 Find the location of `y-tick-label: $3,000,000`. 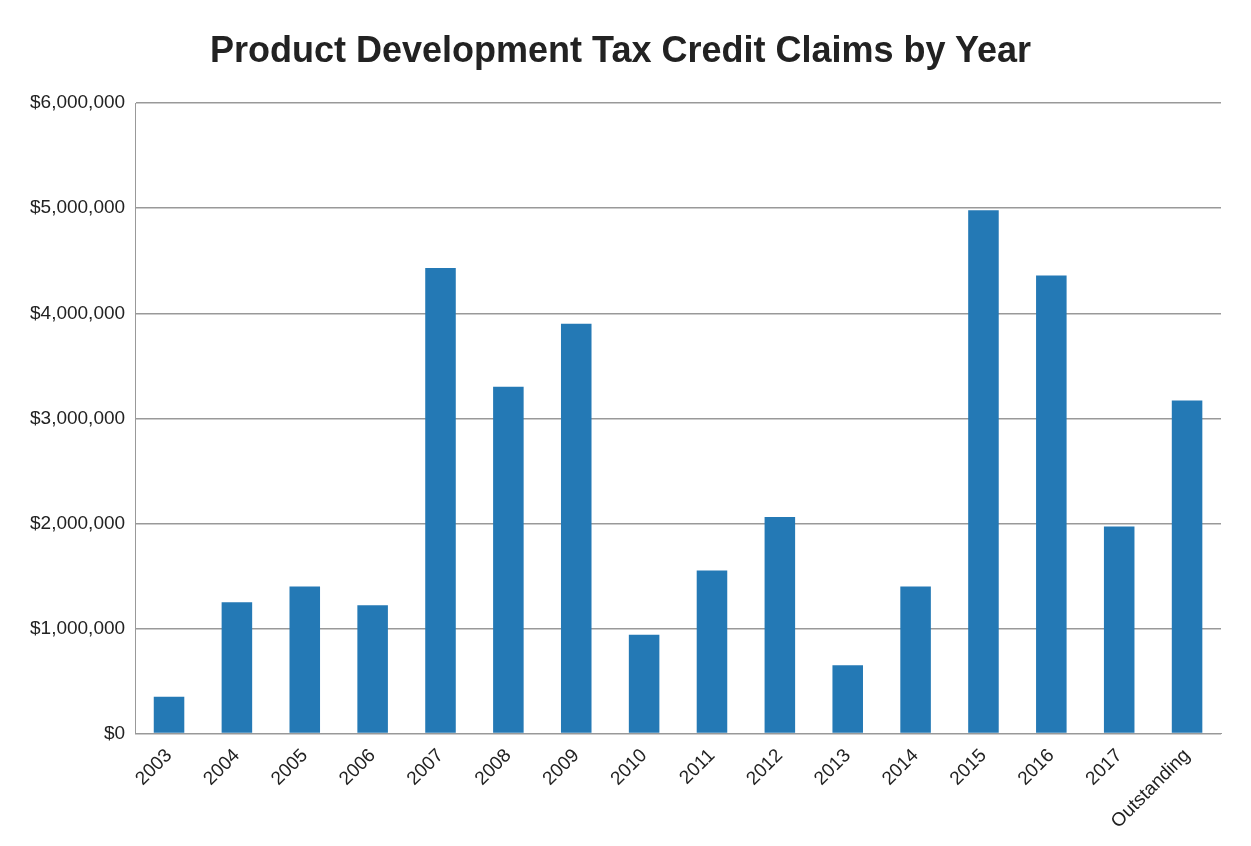

y-tick-label: $3,000,000 is located at coordinates (78, 417).